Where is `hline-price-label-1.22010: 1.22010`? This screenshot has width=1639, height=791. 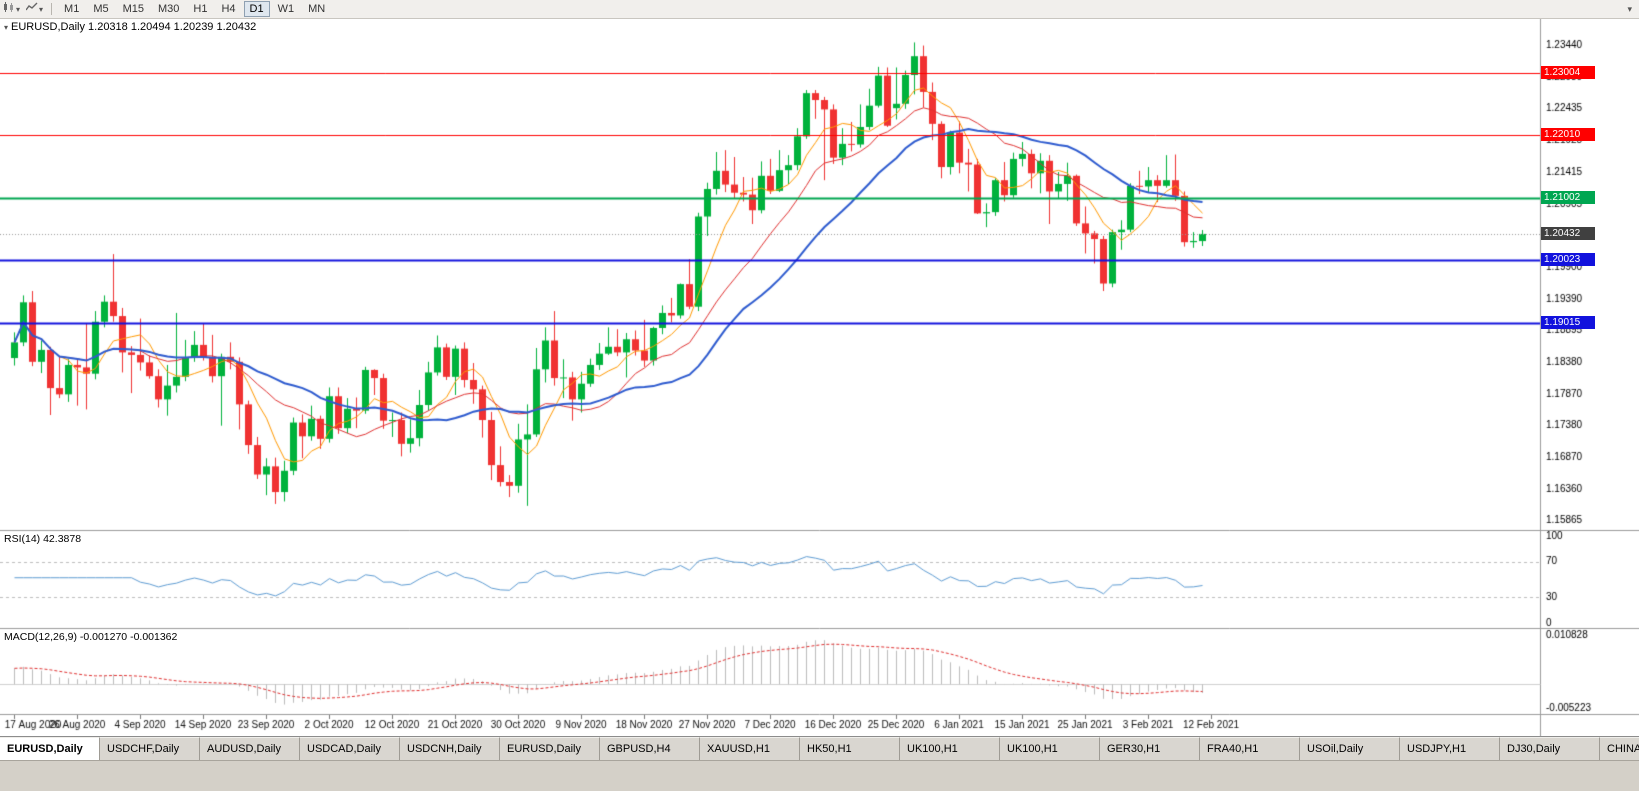
hline-price-label-1.22010: 1.22010 is located at coordinates (1568, 134).